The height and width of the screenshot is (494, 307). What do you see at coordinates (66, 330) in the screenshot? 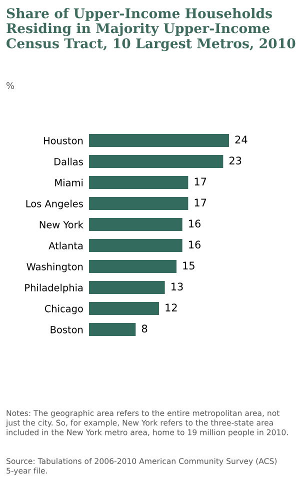
I see `y-tick-label: Boston` at bounding box center [66, 330].